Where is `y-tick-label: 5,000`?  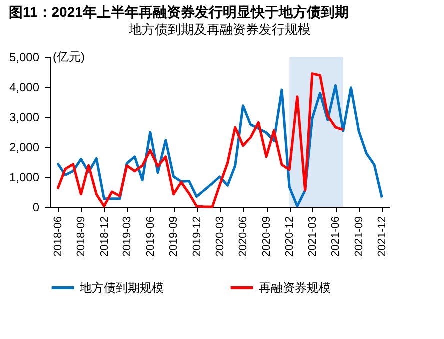 y-tick-label: 5,000 is located at coordinates (24, 57).